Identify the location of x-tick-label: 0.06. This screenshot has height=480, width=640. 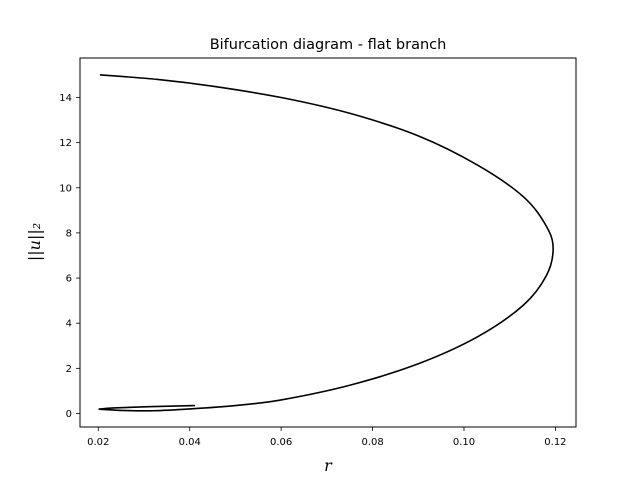
(281, 442).